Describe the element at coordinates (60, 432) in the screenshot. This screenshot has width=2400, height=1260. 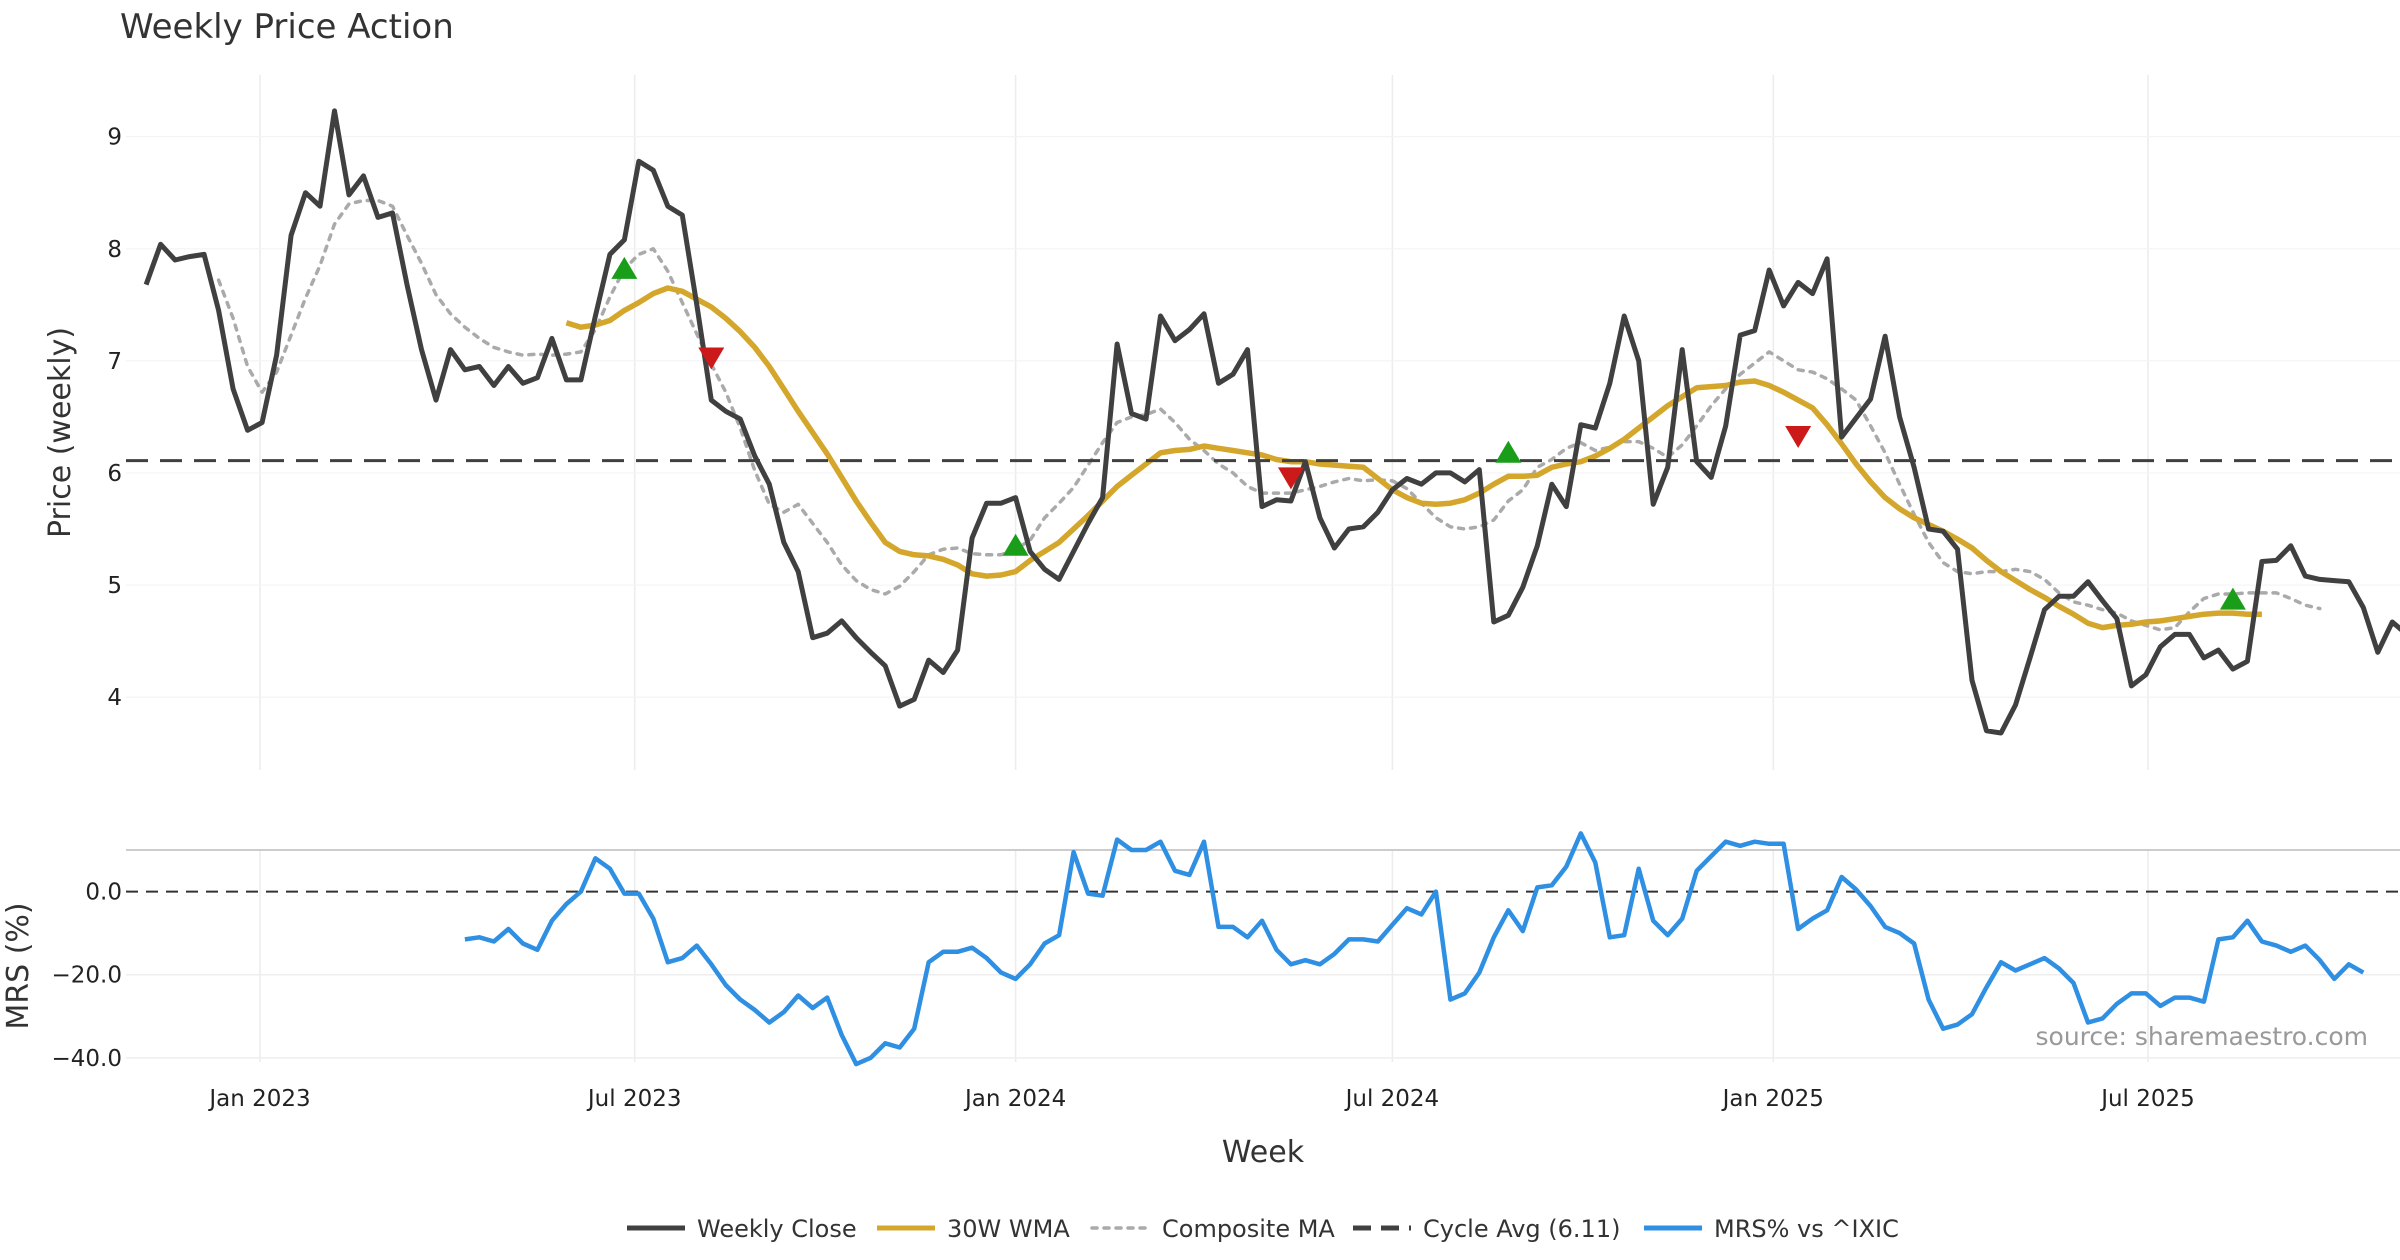
I see `price-y-axis-label: Price (weekly)` at that location.